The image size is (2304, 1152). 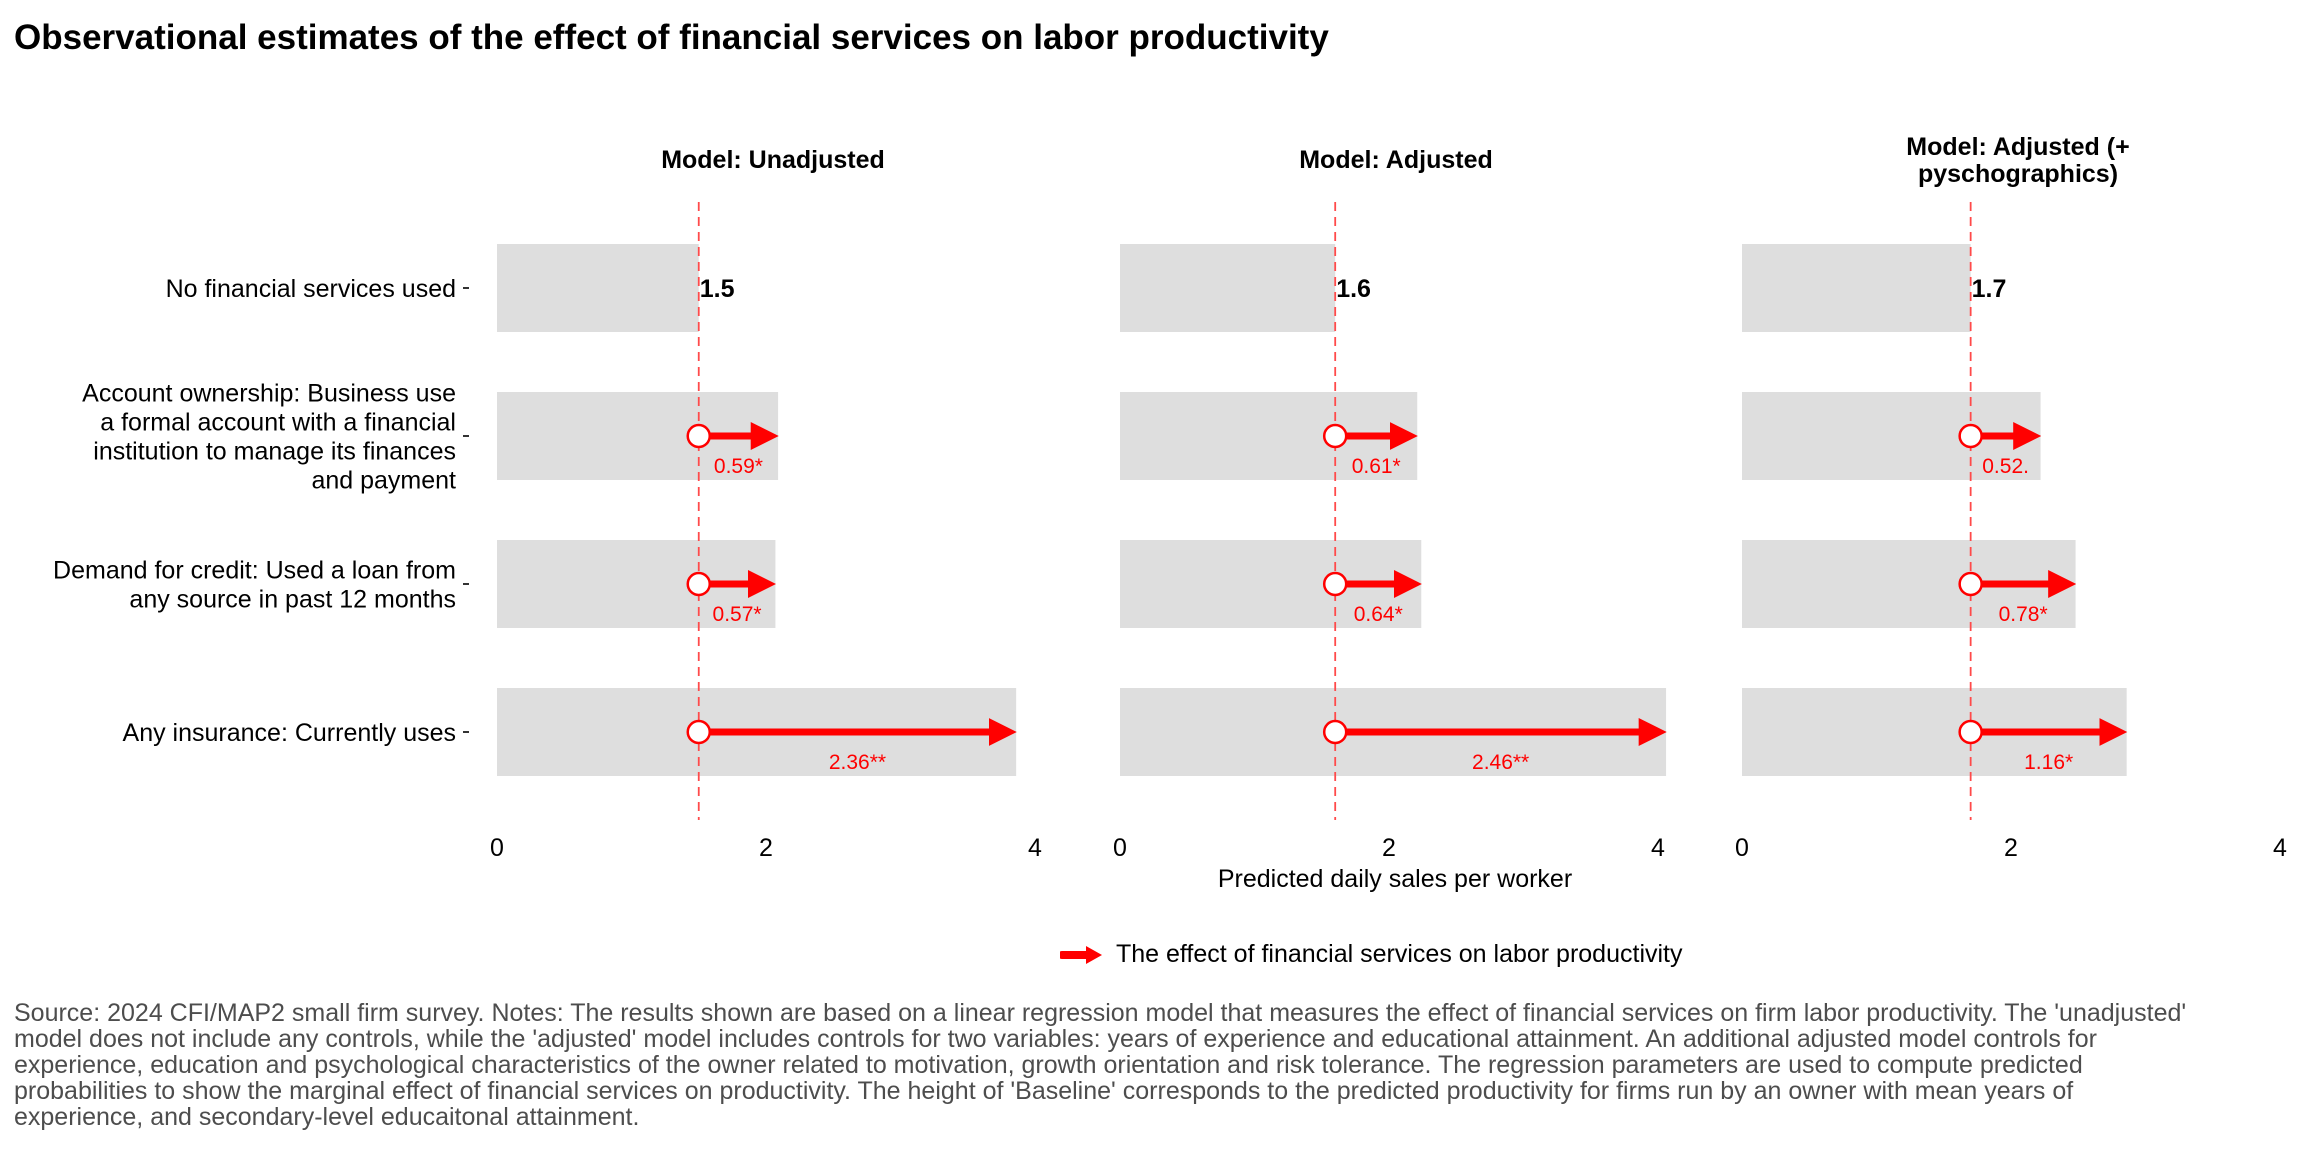 I want to click on baseline-value-label: 1.7, so click(x=1989, y=289).